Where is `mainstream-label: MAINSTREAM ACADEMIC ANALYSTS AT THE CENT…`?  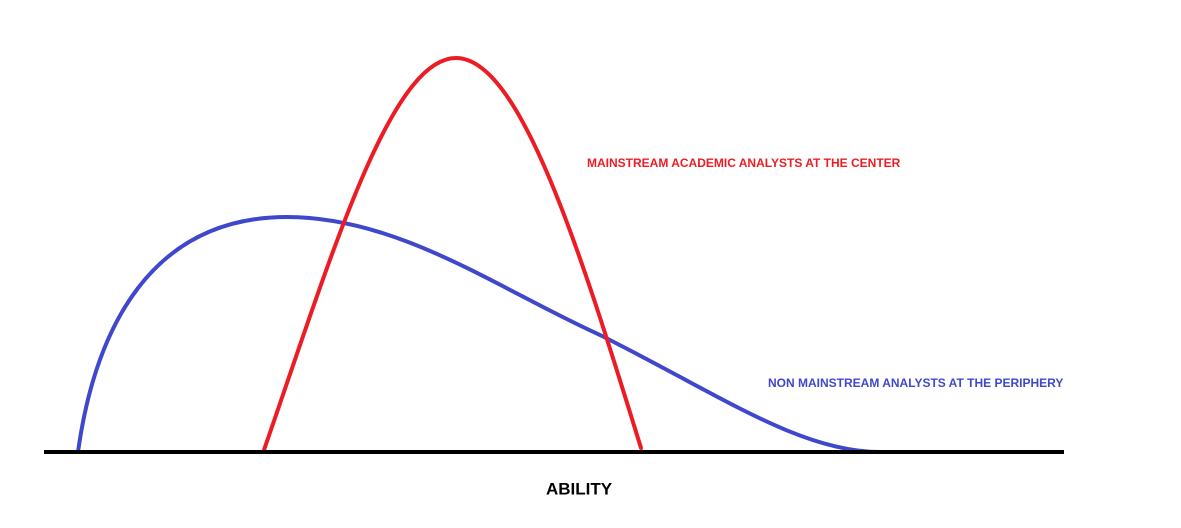
mainstream-label: MAINSTREAM ACADEMIC ANALYSTS AT THE CENT… is located at coordinates (744, 163).